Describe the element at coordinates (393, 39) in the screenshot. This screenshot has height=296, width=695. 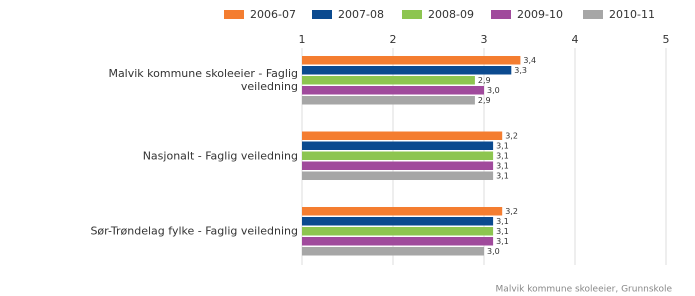
I see `x-tick-label: 2` at that location.